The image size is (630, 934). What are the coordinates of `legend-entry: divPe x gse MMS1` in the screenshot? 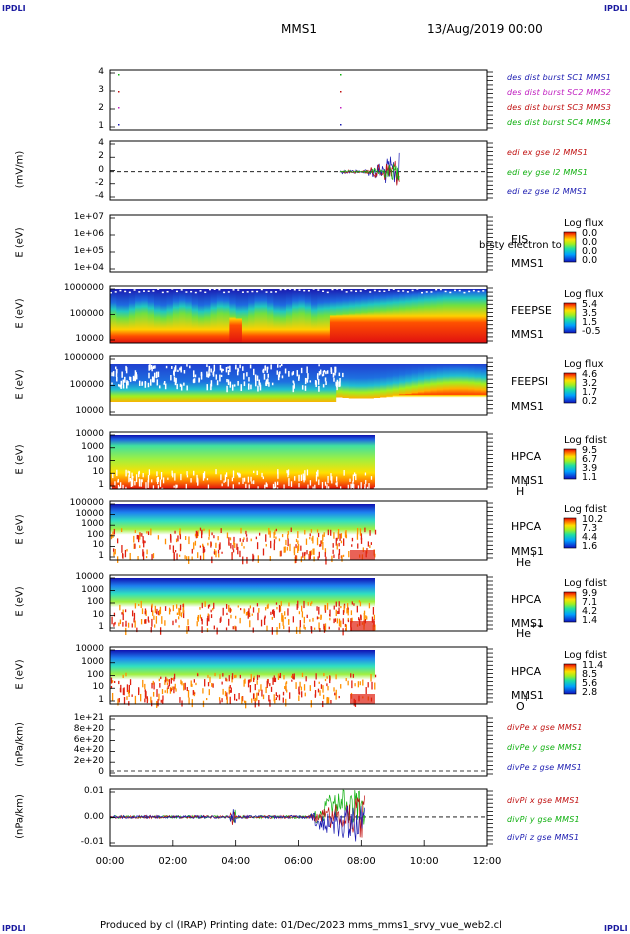 It's located at (545, 727).